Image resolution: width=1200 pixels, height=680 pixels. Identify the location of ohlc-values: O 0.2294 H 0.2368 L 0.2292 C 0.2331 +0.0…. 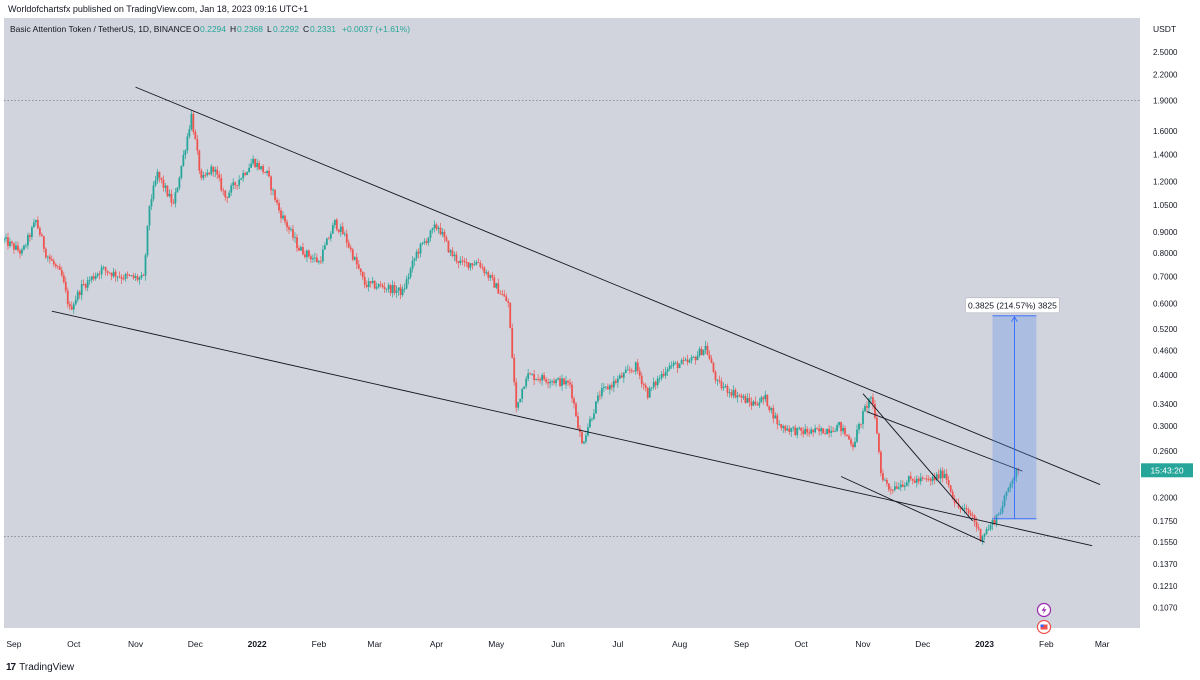
(301, 29).